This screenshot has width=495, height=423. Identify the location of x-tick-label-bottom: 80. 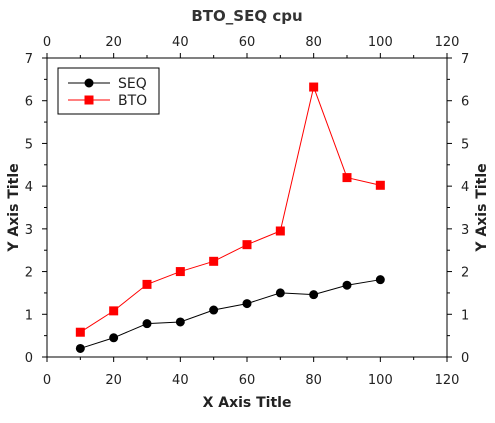
(313, 380).